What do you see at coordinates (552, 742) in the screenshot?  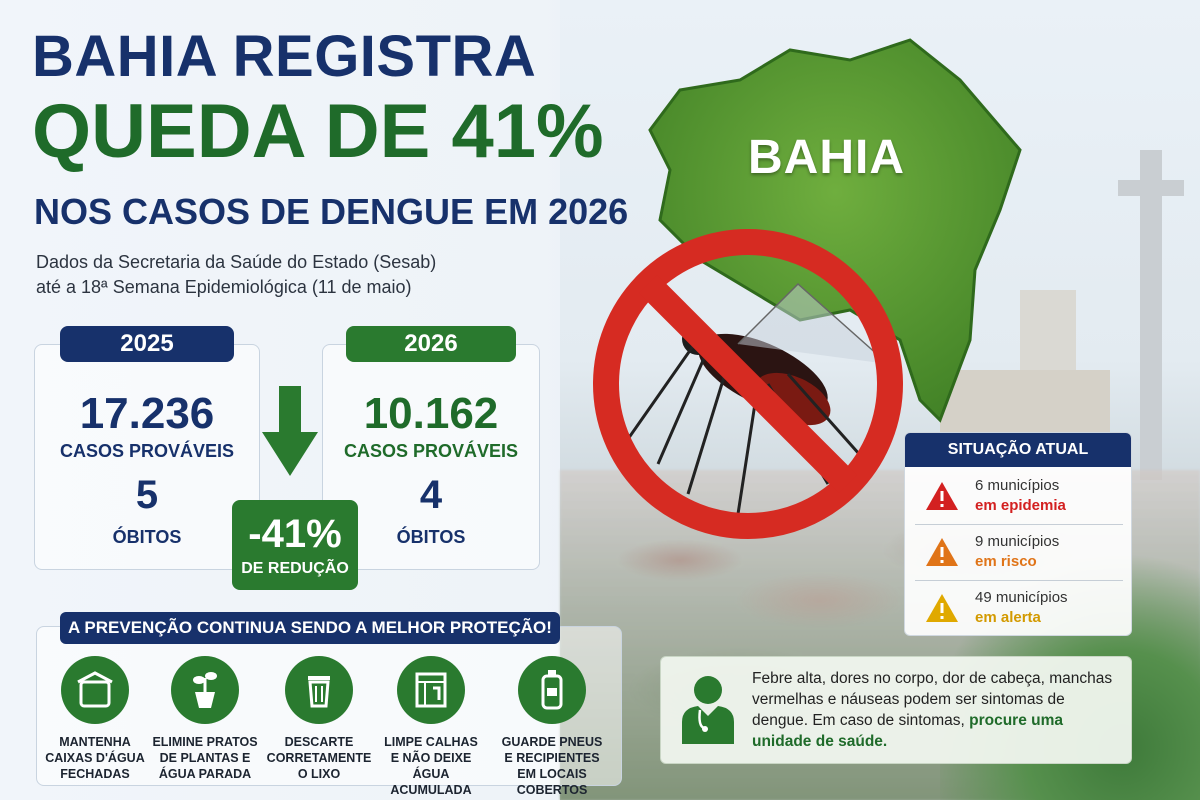 I see `tip-text: GUARDE PNEUS` at bounding box center [552, 742].